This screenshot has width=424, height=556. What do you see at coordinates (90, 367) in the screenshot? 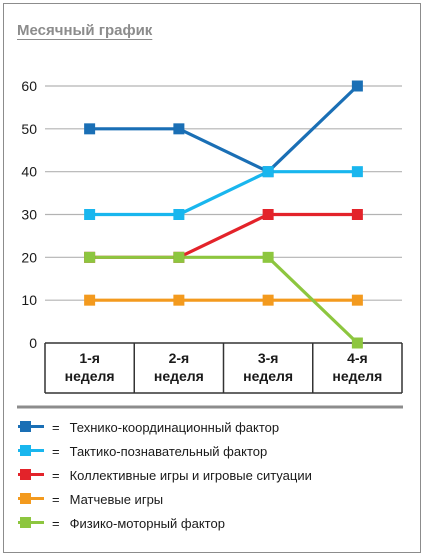
I see `x-tick-label: 1-я неделя` at bounding box center [90, 367].